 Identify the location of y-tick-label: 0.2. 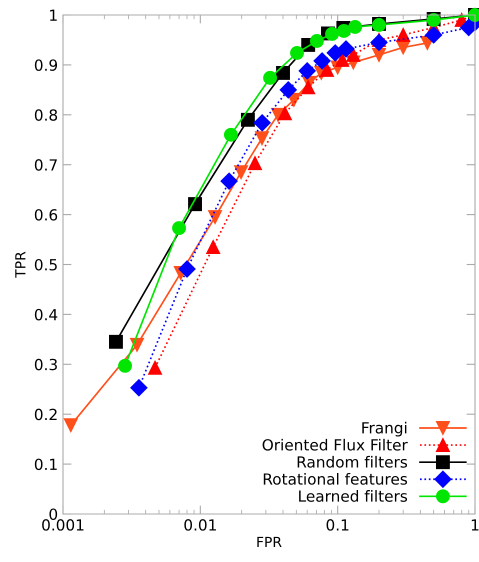
(45, 414).